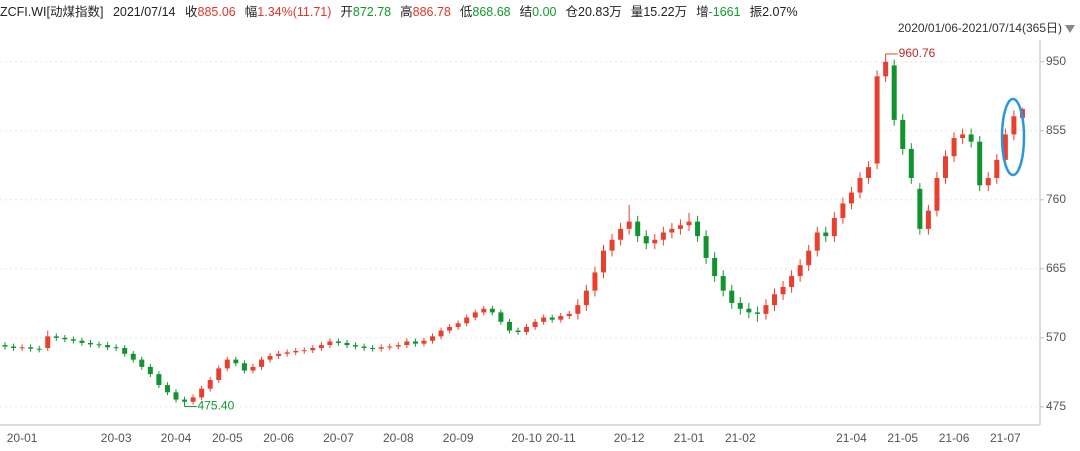 This screenshot has width=1080, height=451. I want to click on x-tick-label: 20-09, so click(458, 438).